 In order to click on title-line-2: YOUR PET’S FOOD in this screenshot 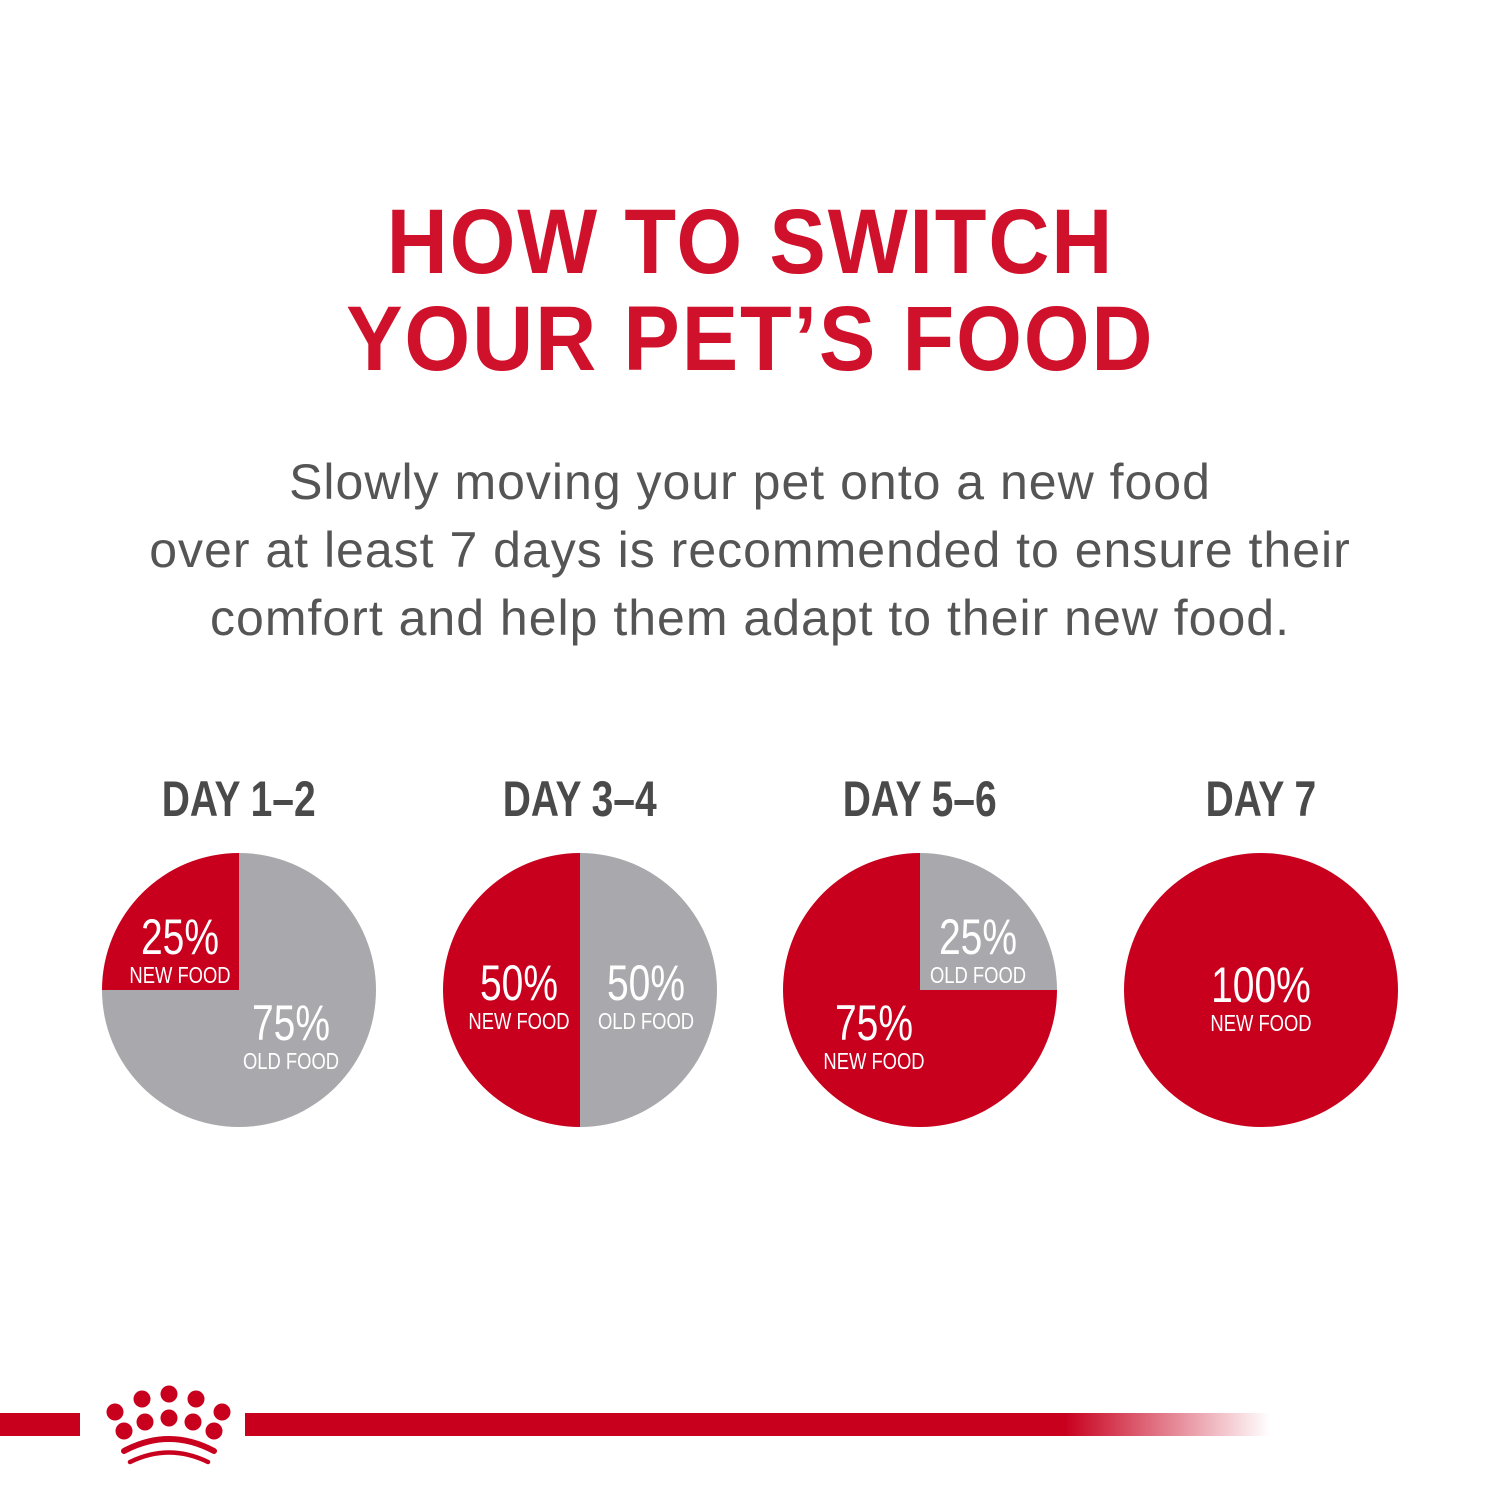, I will do `click(750, 339)`.